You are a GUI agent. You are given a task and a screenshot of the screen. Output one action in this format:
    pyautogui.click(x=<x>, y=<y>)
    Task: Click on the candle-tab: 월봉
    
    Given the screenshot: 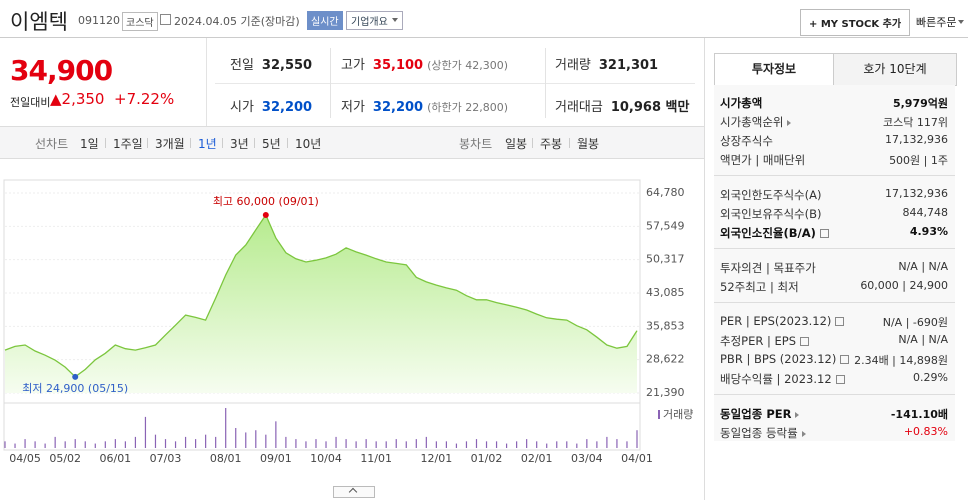 What is the action you would take?
    pyautogui.click(x=588, y=144)
    